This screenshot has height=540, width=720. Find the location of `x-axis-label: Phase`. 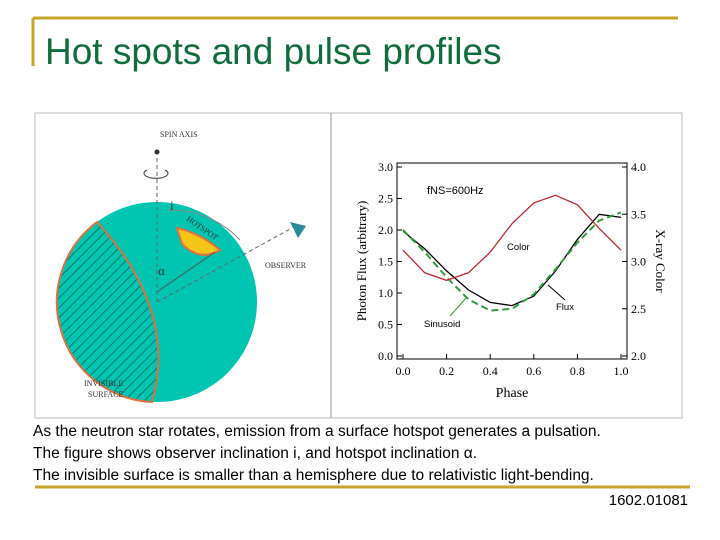

x-axis-label: Phase is located at coordinates (512, 393).